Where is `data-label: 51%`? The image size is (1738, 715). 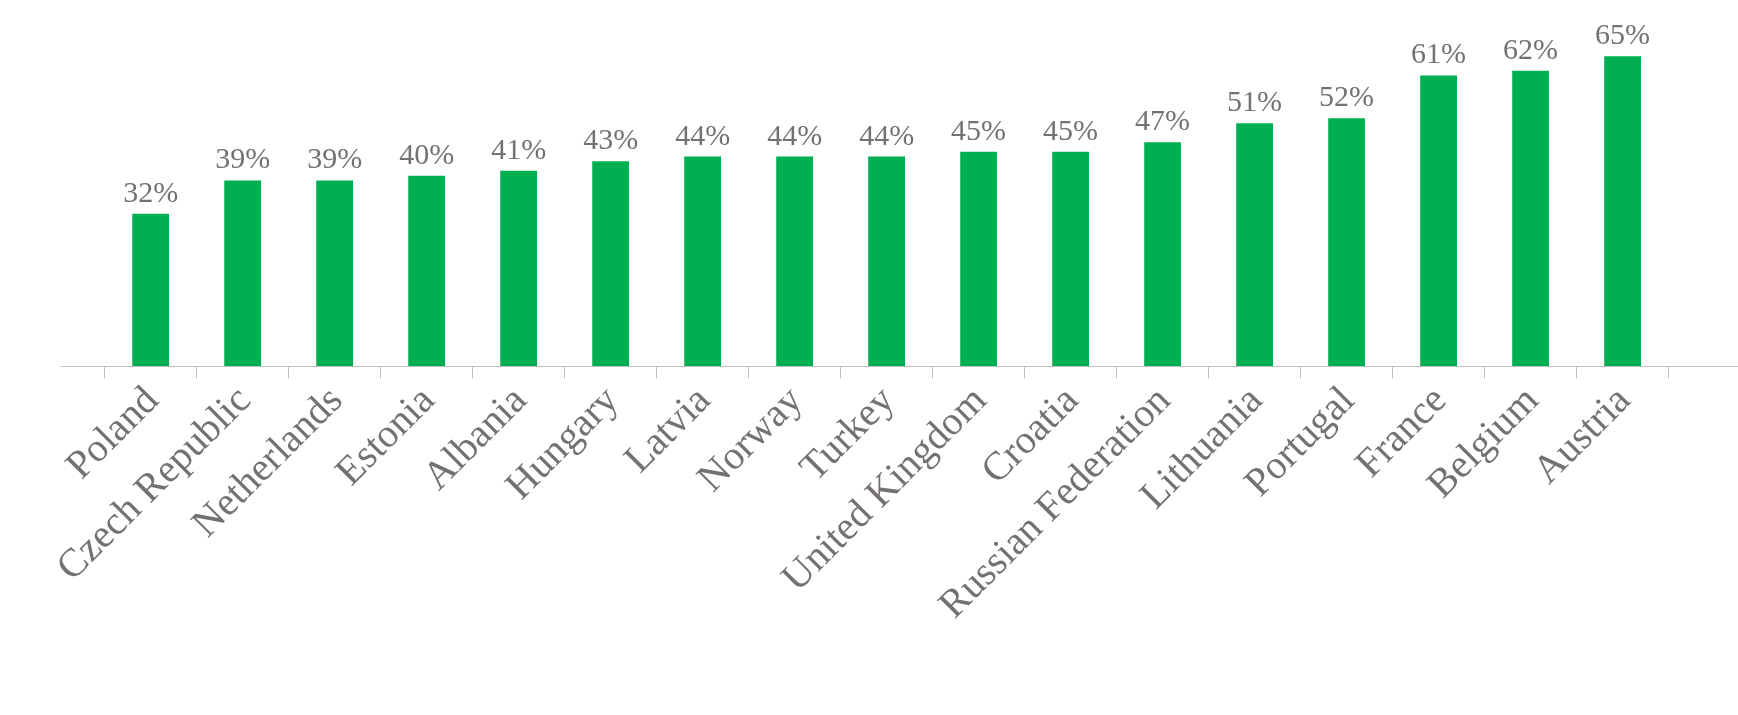
data-label: 51% is located at coordinates (1255, 101).